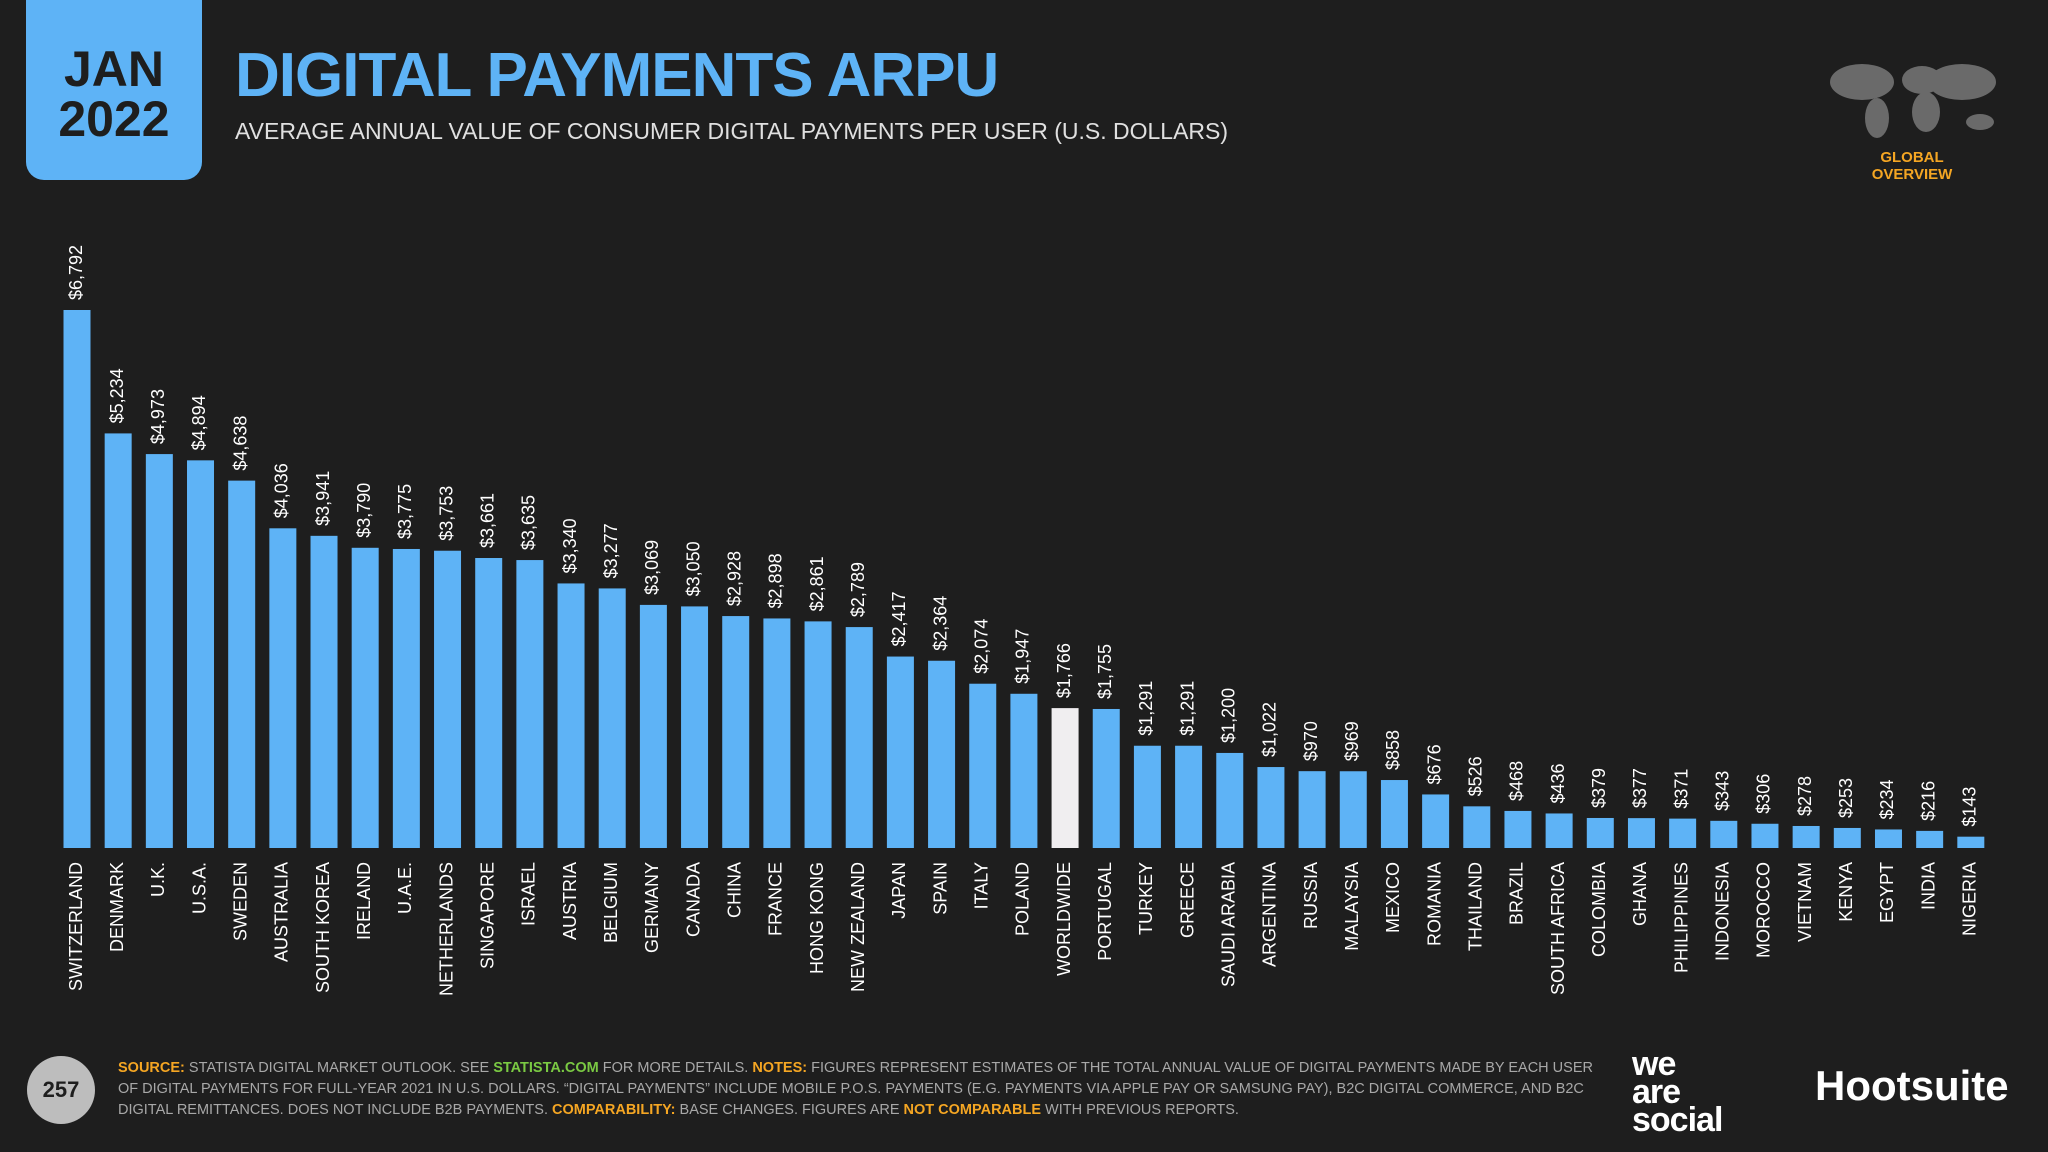  What do you see at coordinates (1558, 783) in the screenshot?
I see `value-label: $436` at bounding box center [1558, 783].